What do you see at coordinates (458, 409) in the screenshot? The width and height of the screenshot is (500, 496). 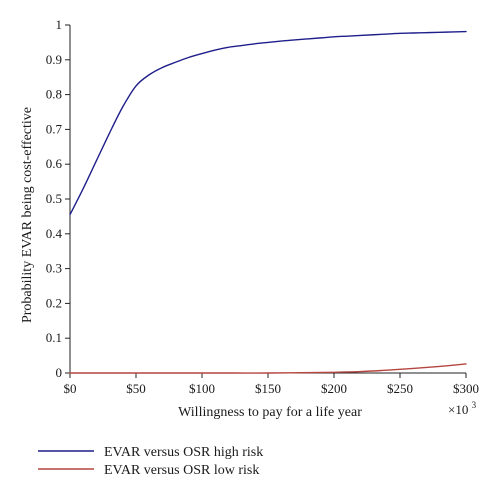 I see `x-axis-multiplier-base: ×10` at bounding box center [458, 409].